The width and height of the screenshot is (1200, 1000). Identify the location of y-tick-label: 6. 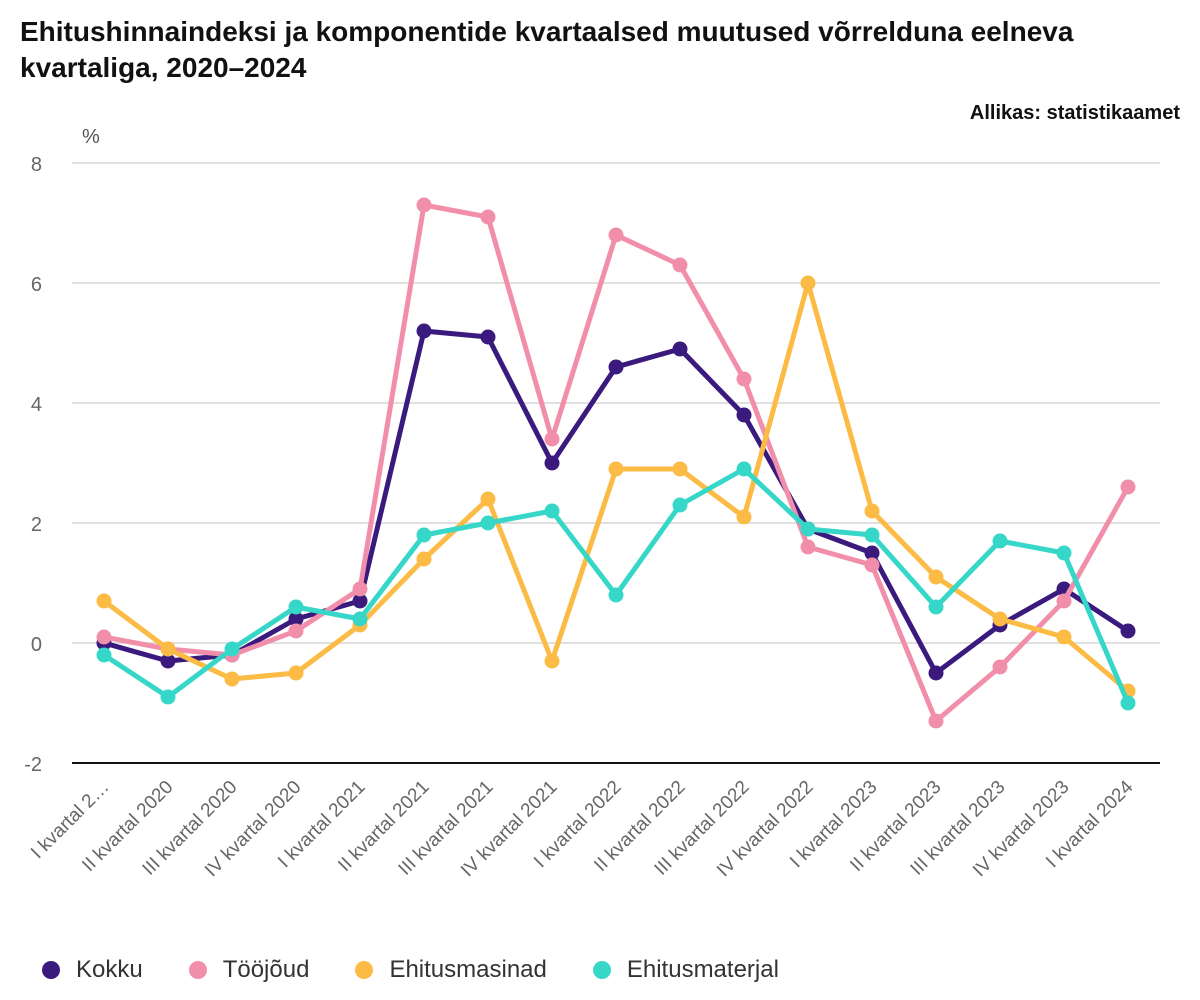
(36, 285).